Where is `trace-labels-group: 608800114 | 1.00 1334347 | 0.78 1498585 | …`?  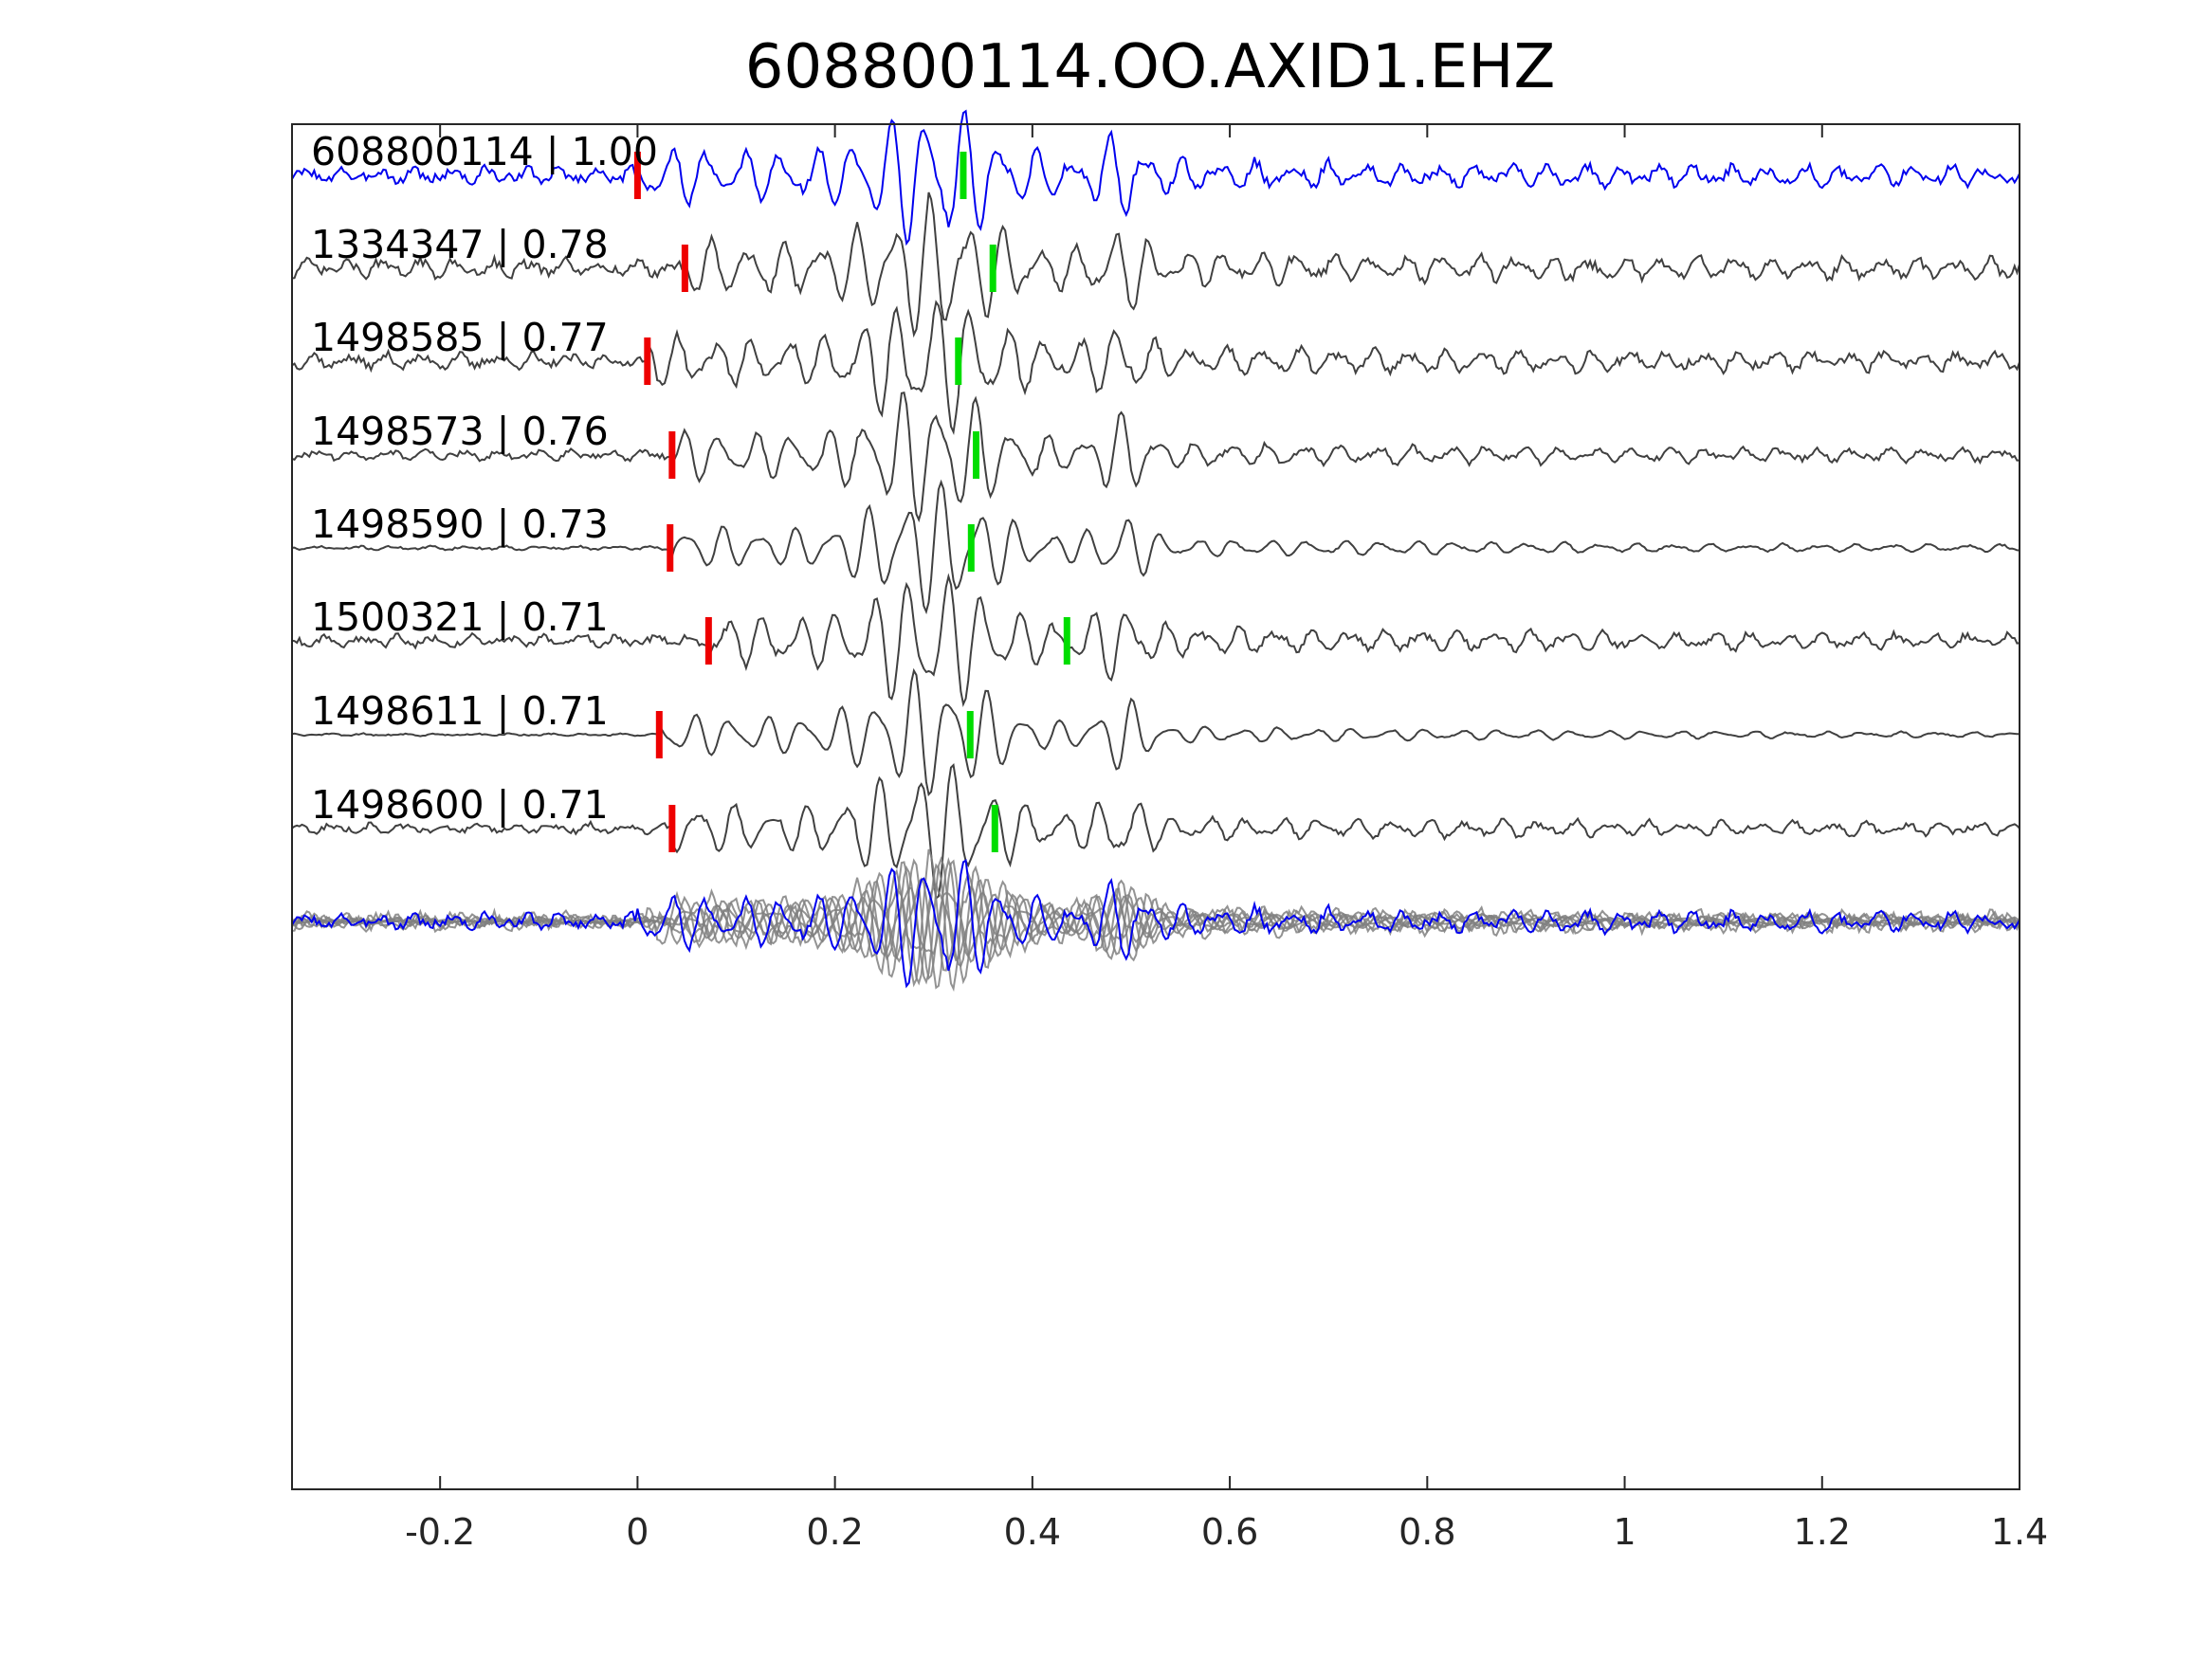
trace-labels-group: 608800114 | 1.00 1334347 | 0.78 1498585 | … is located at coordinates (484, 478).